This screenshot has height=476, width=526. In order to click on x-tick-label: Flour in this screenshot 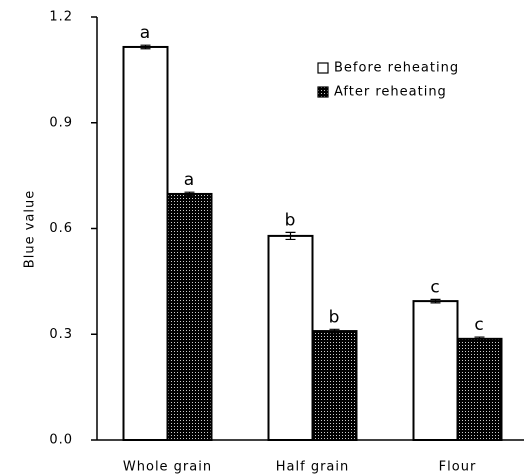, I will do `click(458, 467)`.